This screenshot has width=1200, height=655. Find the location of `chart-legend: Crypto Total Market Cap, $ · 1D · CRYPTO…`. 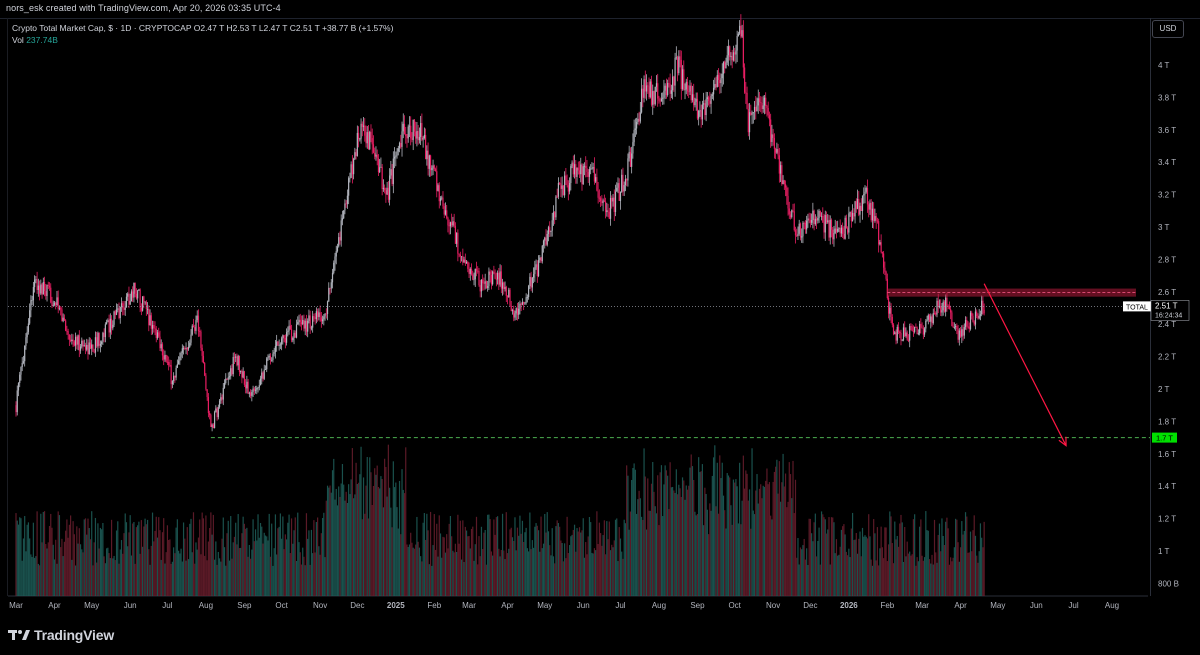

chart-legend: Crypto Total Market Cap, $ · 1D · CRYPTO… is located at coordinates (202, 34).